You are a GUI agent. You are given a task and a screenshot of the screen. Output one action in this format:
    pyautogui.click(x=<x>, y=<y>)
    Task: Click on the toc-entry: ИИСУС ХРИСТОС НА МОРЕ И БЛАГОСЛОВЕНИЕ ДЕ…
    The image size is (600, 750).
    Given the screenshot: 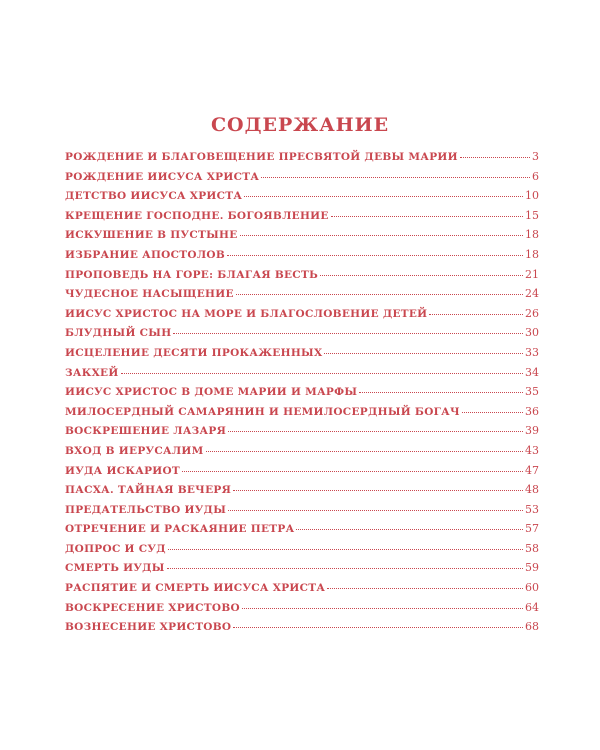 What is the action you would take?
    pyautogui.click(x=302, y=317)
    